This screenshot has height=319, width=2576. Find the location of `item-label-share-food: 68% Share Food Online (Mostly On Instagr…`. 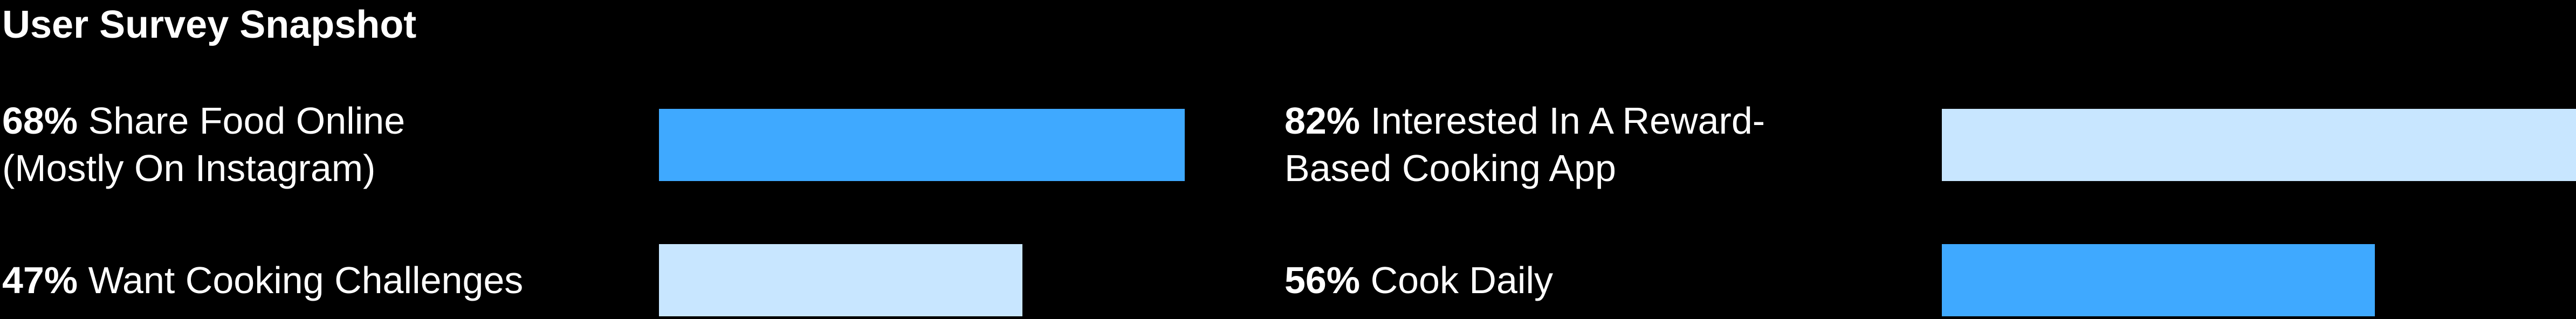

item-label-share-food: 68% Share Food Online (Mostly On Instagr… is located at coordinates (203, 144).